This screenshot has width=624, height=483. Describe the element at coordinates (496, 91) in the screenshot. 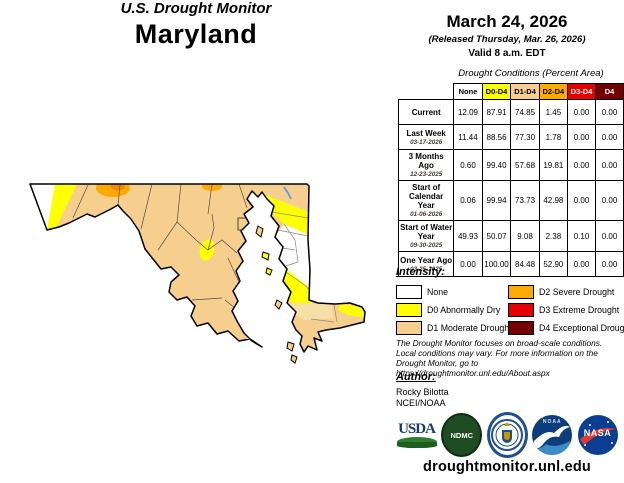

I see `column-header-d0-d4: D0-D4` at that location.